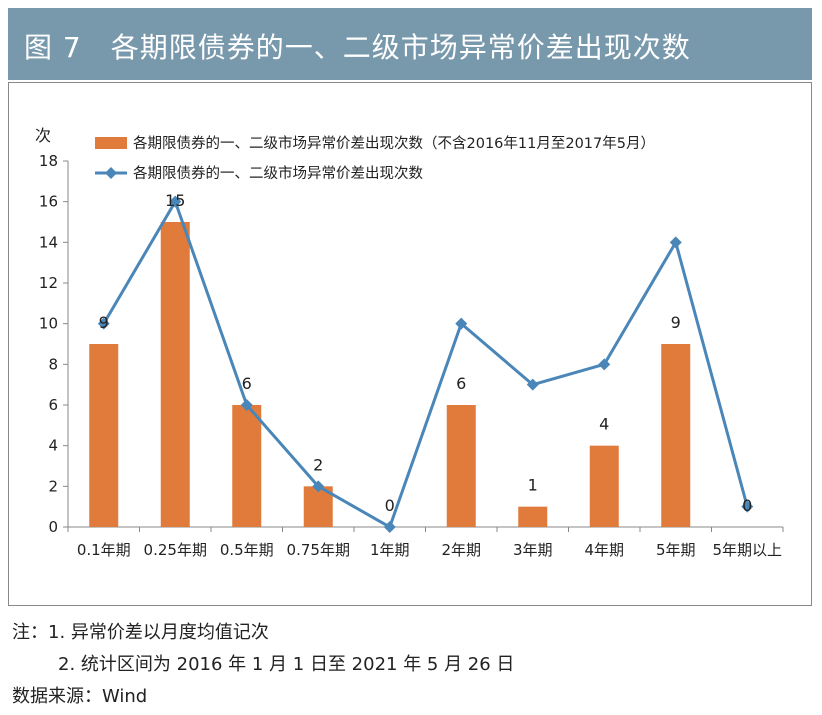  Describe the element at coordinates (80, 696) in the screenshot. I see `data-source: 数据来源：Wind` at that location.